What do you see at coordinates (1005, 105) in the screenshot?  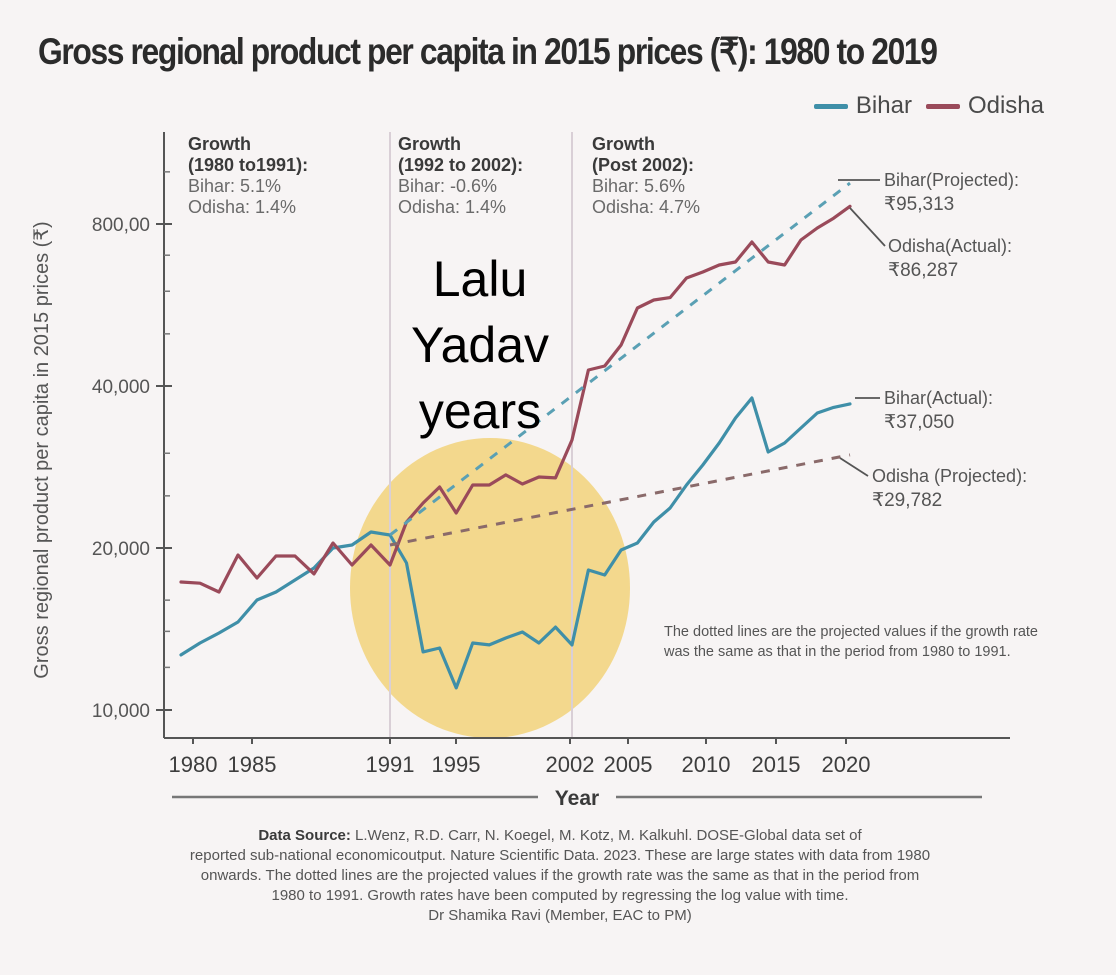 I see `legend-label-odisha: Odisha` at bounding box center [1005, 105].